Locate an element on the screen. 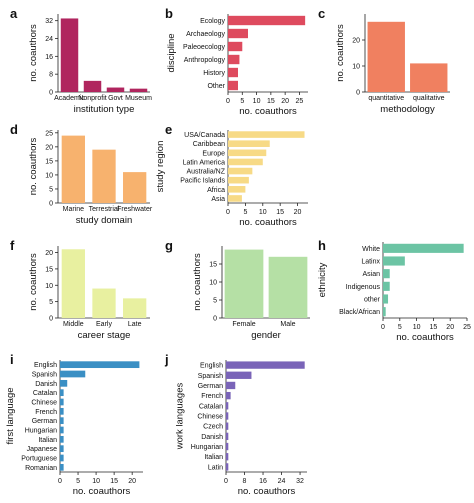  y-axis-label-g: no. coauthors is located at coordinates (197, 282).